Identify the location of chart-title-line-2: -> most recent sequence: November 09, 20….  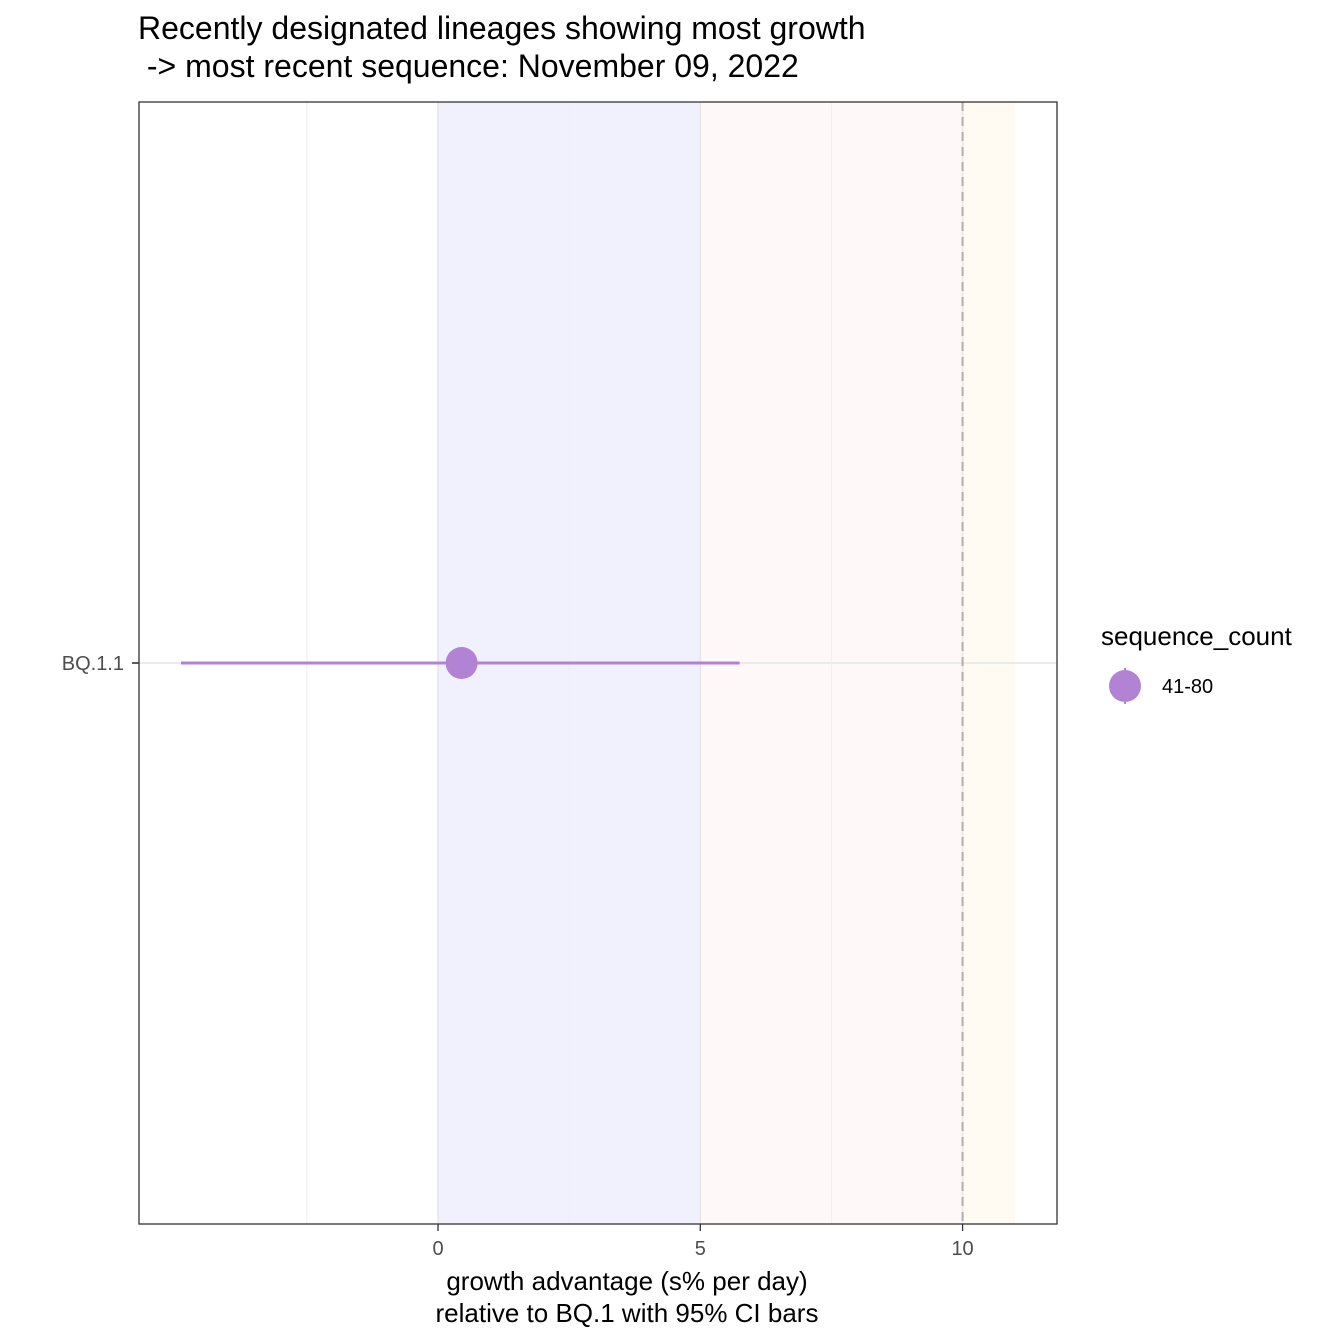
(468, 66).